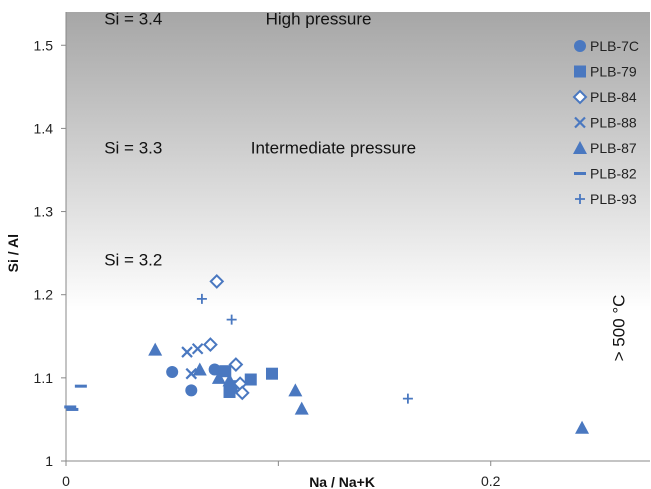 The height and width of the screenshot is (489, 651). I want to click on annotation-label: Si = 3.4, so click(133, 18).